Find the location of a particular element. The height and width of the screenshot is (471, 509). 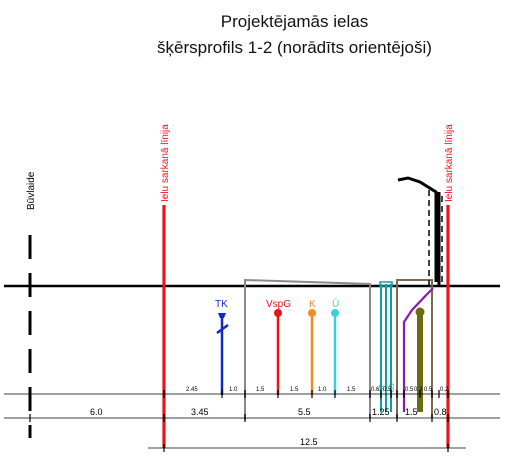

diagram-title-line2: šķērsprofils 1-2 (norādīts orientējoši) is located at coordinates (294, 47).